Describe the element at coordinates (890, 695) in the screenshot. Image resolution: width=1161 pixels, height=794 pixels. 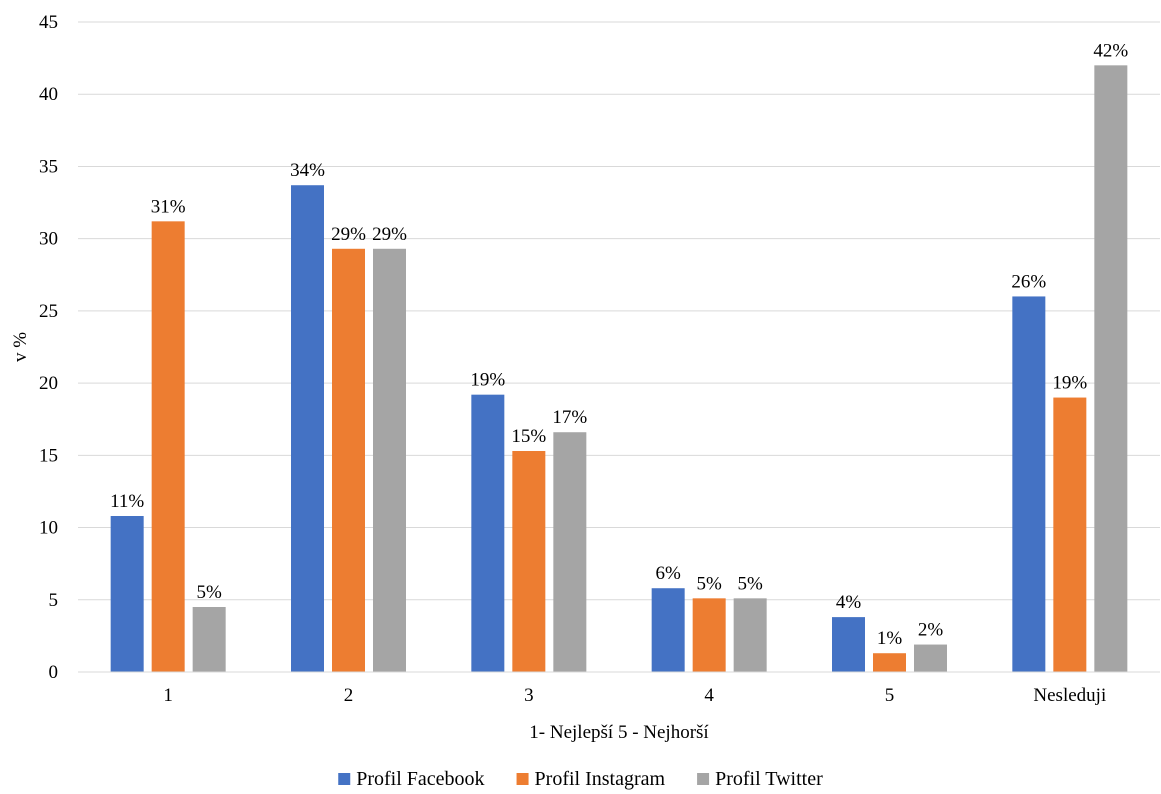
I see `x-tick-label: 5` at that location.